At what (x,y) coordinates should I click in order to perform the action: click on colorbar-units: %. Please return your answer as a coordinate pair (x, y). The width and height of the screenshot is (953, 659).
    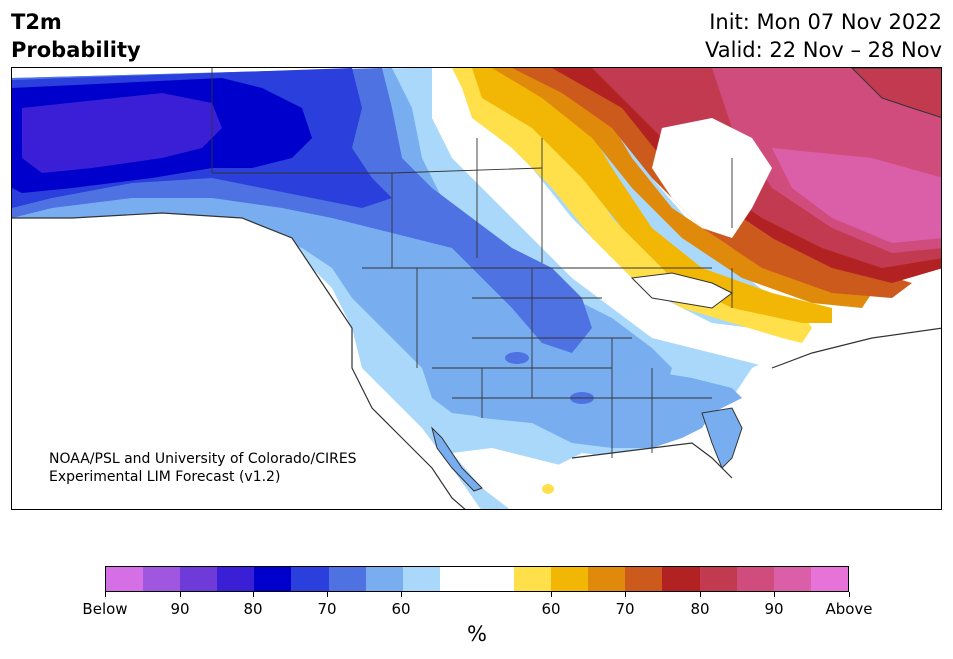
    Looking at the image, I should click on (477, 634).